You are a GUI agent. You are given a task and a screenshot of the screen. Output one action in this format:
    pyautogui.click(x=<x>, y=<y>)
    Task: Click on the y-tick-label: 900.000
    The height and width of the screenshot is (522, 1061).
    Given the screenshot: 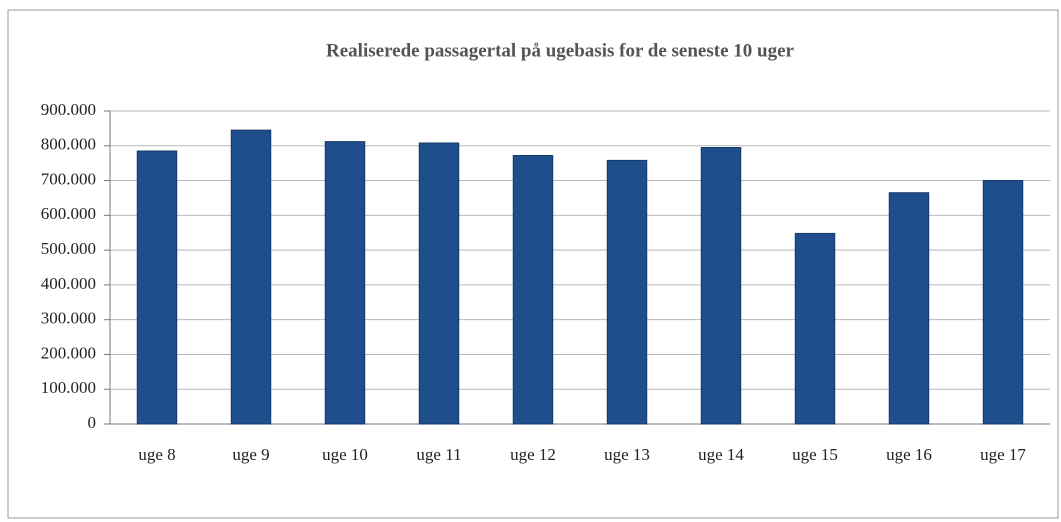 What is the action you would take?
    pyautogui.click(x=68, y=109)
    